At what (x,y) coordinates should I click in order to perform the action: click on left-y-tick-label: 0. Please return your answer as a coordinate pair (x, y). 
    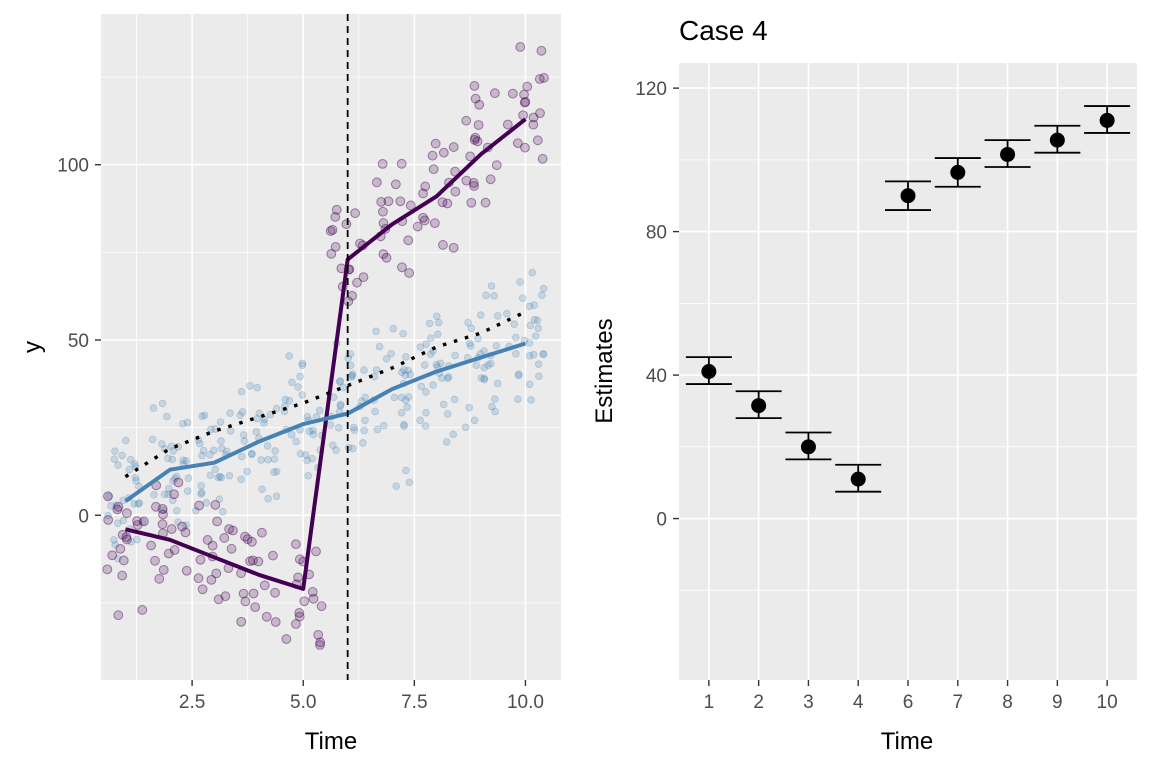
    Looking at the image, I should click on (83, 516).